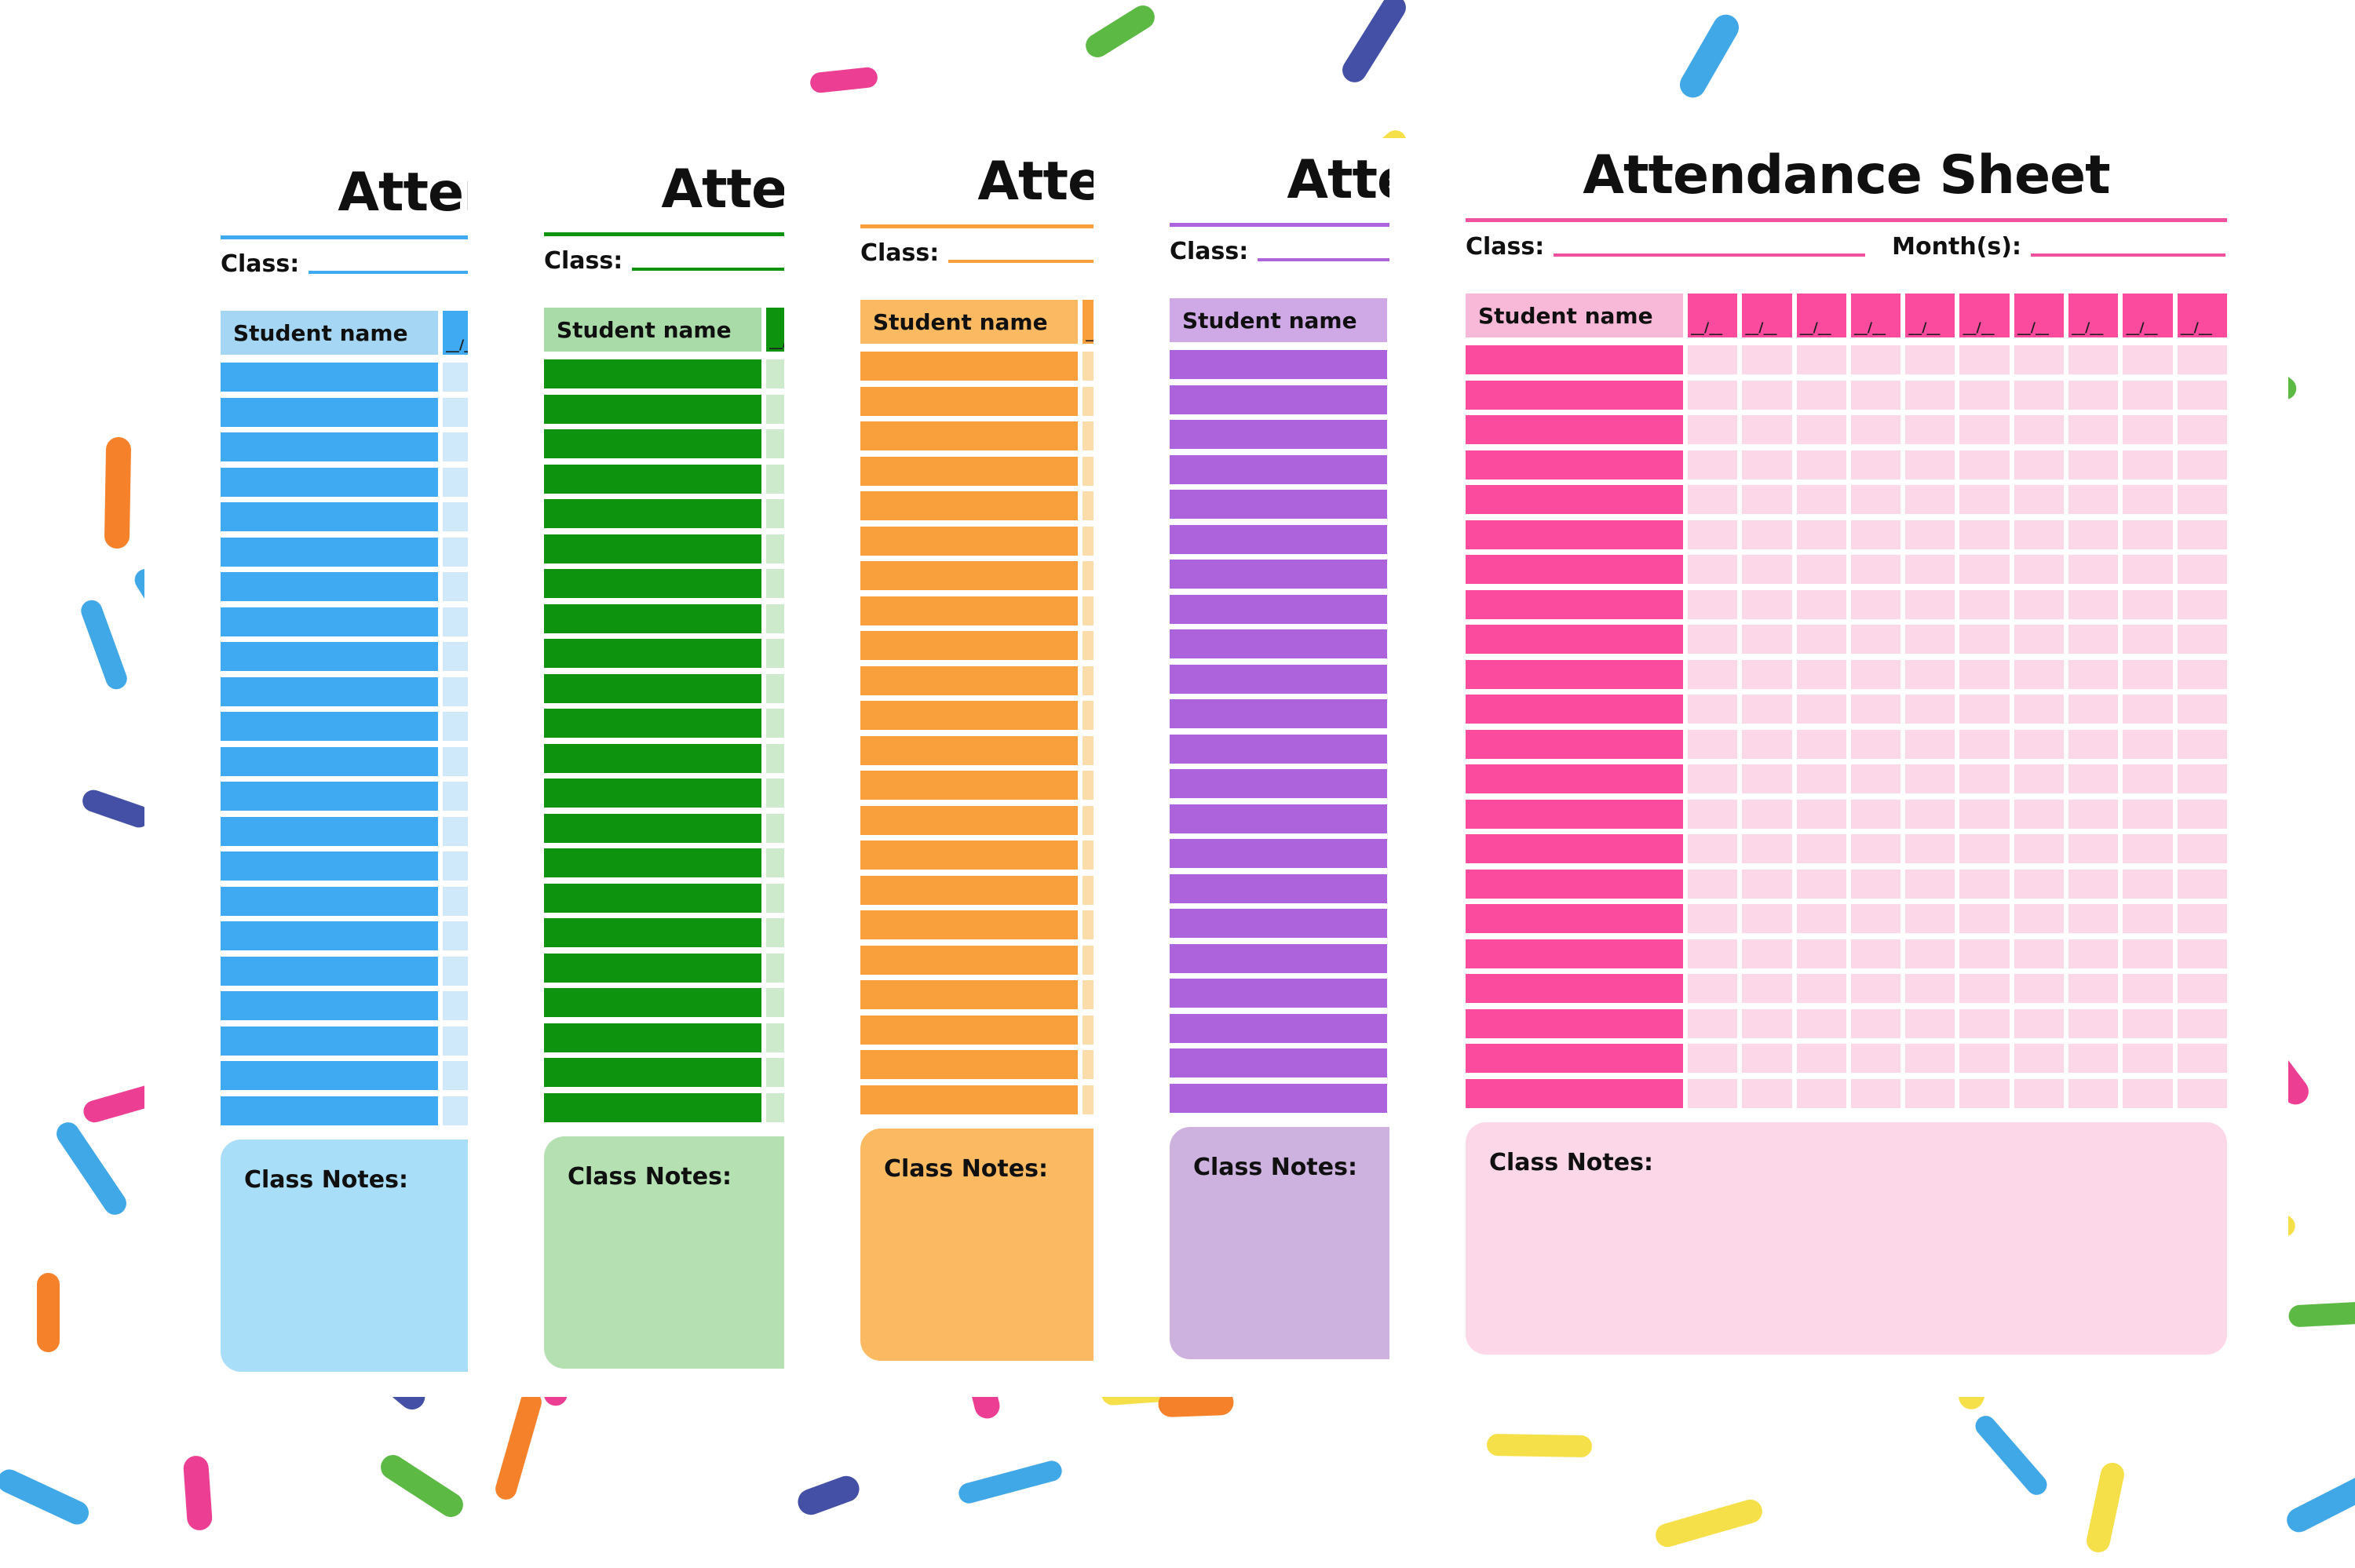 The height and width of the screenshot is (1568, 2355). Describe the element at coordinates (1956, 247) in the screenshot. I see `months-label: Month(s):` at that location.